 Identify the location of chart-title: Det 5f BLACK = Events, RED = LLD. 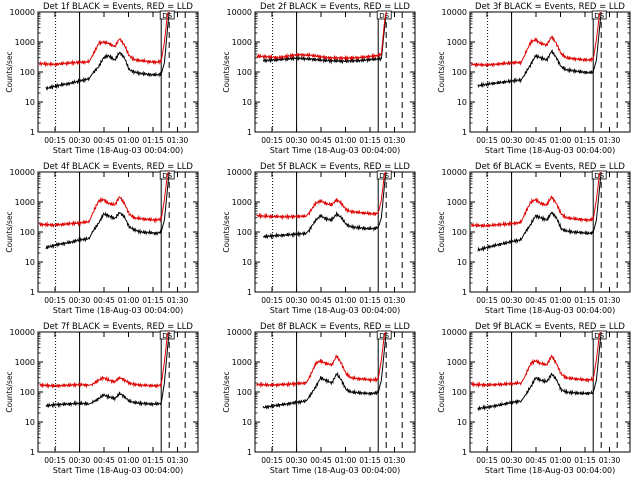
(335, 167).